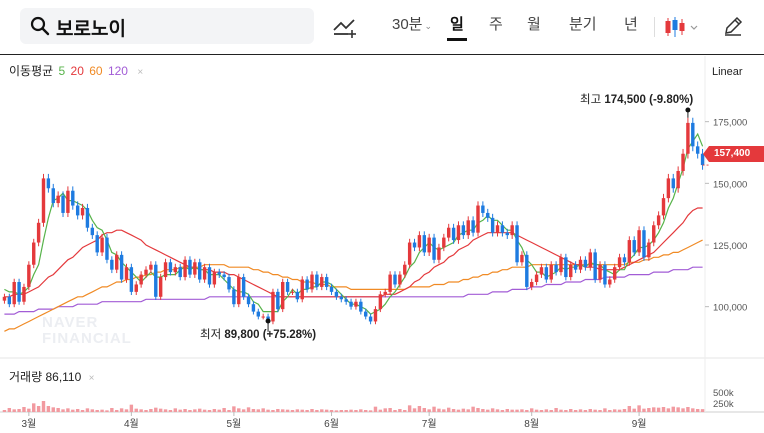 The height and width of the screenshot is (433, 764). What do you see at coordinates (31, 71) in the screenshot?
I see `legend-label: 이동평균` at bounding box center [31, 71].